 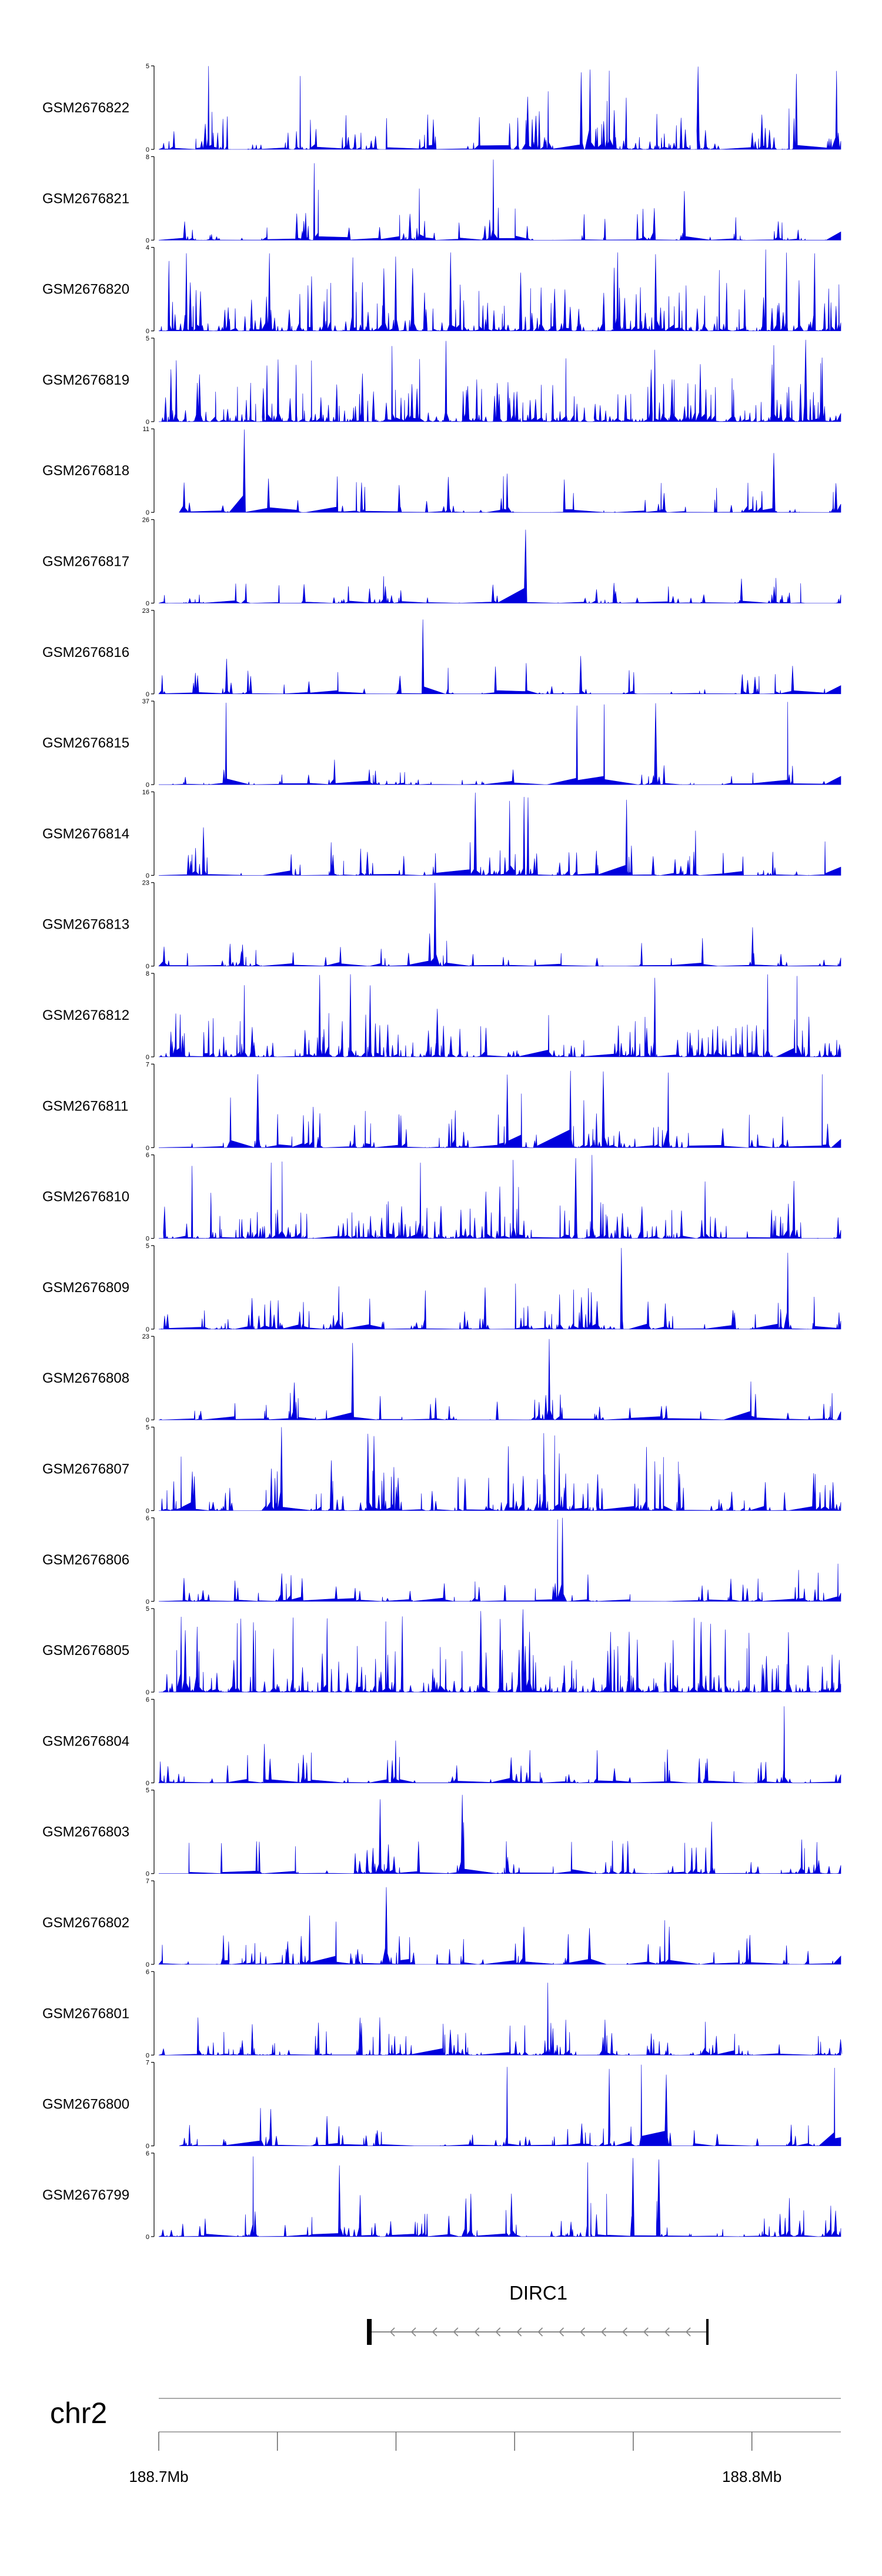 I want to click on track-GSM2676799: GSM2676799 6 0, so click(x=441, y=2195).